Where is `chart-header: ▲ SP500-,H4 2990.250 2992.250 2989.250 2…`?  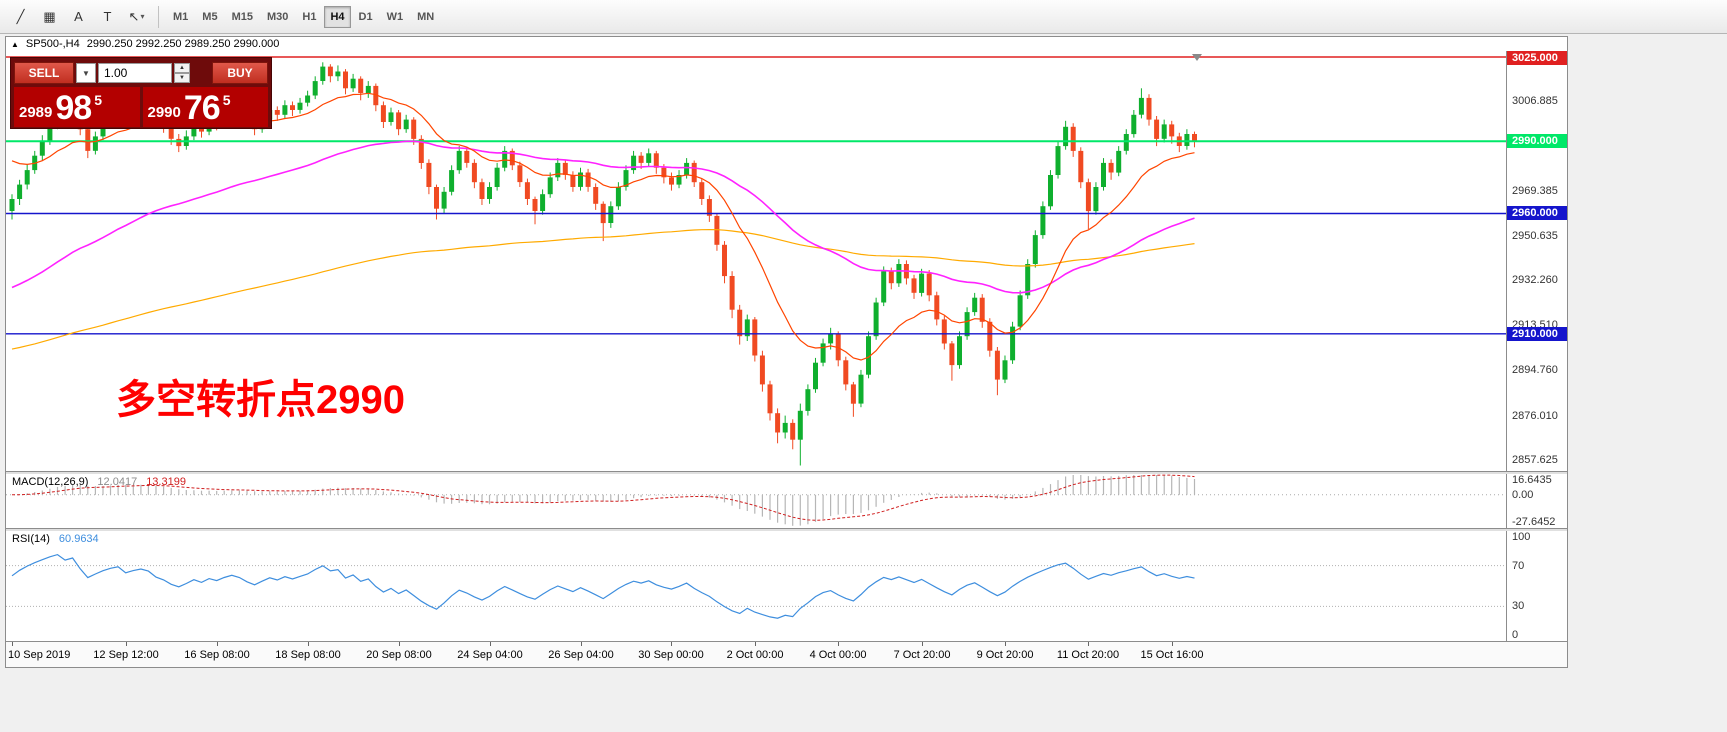 chart-header: ▲ SP500-,H4 2990.250 2992.250 2989.250 2… is located at coordinates (786, 44).